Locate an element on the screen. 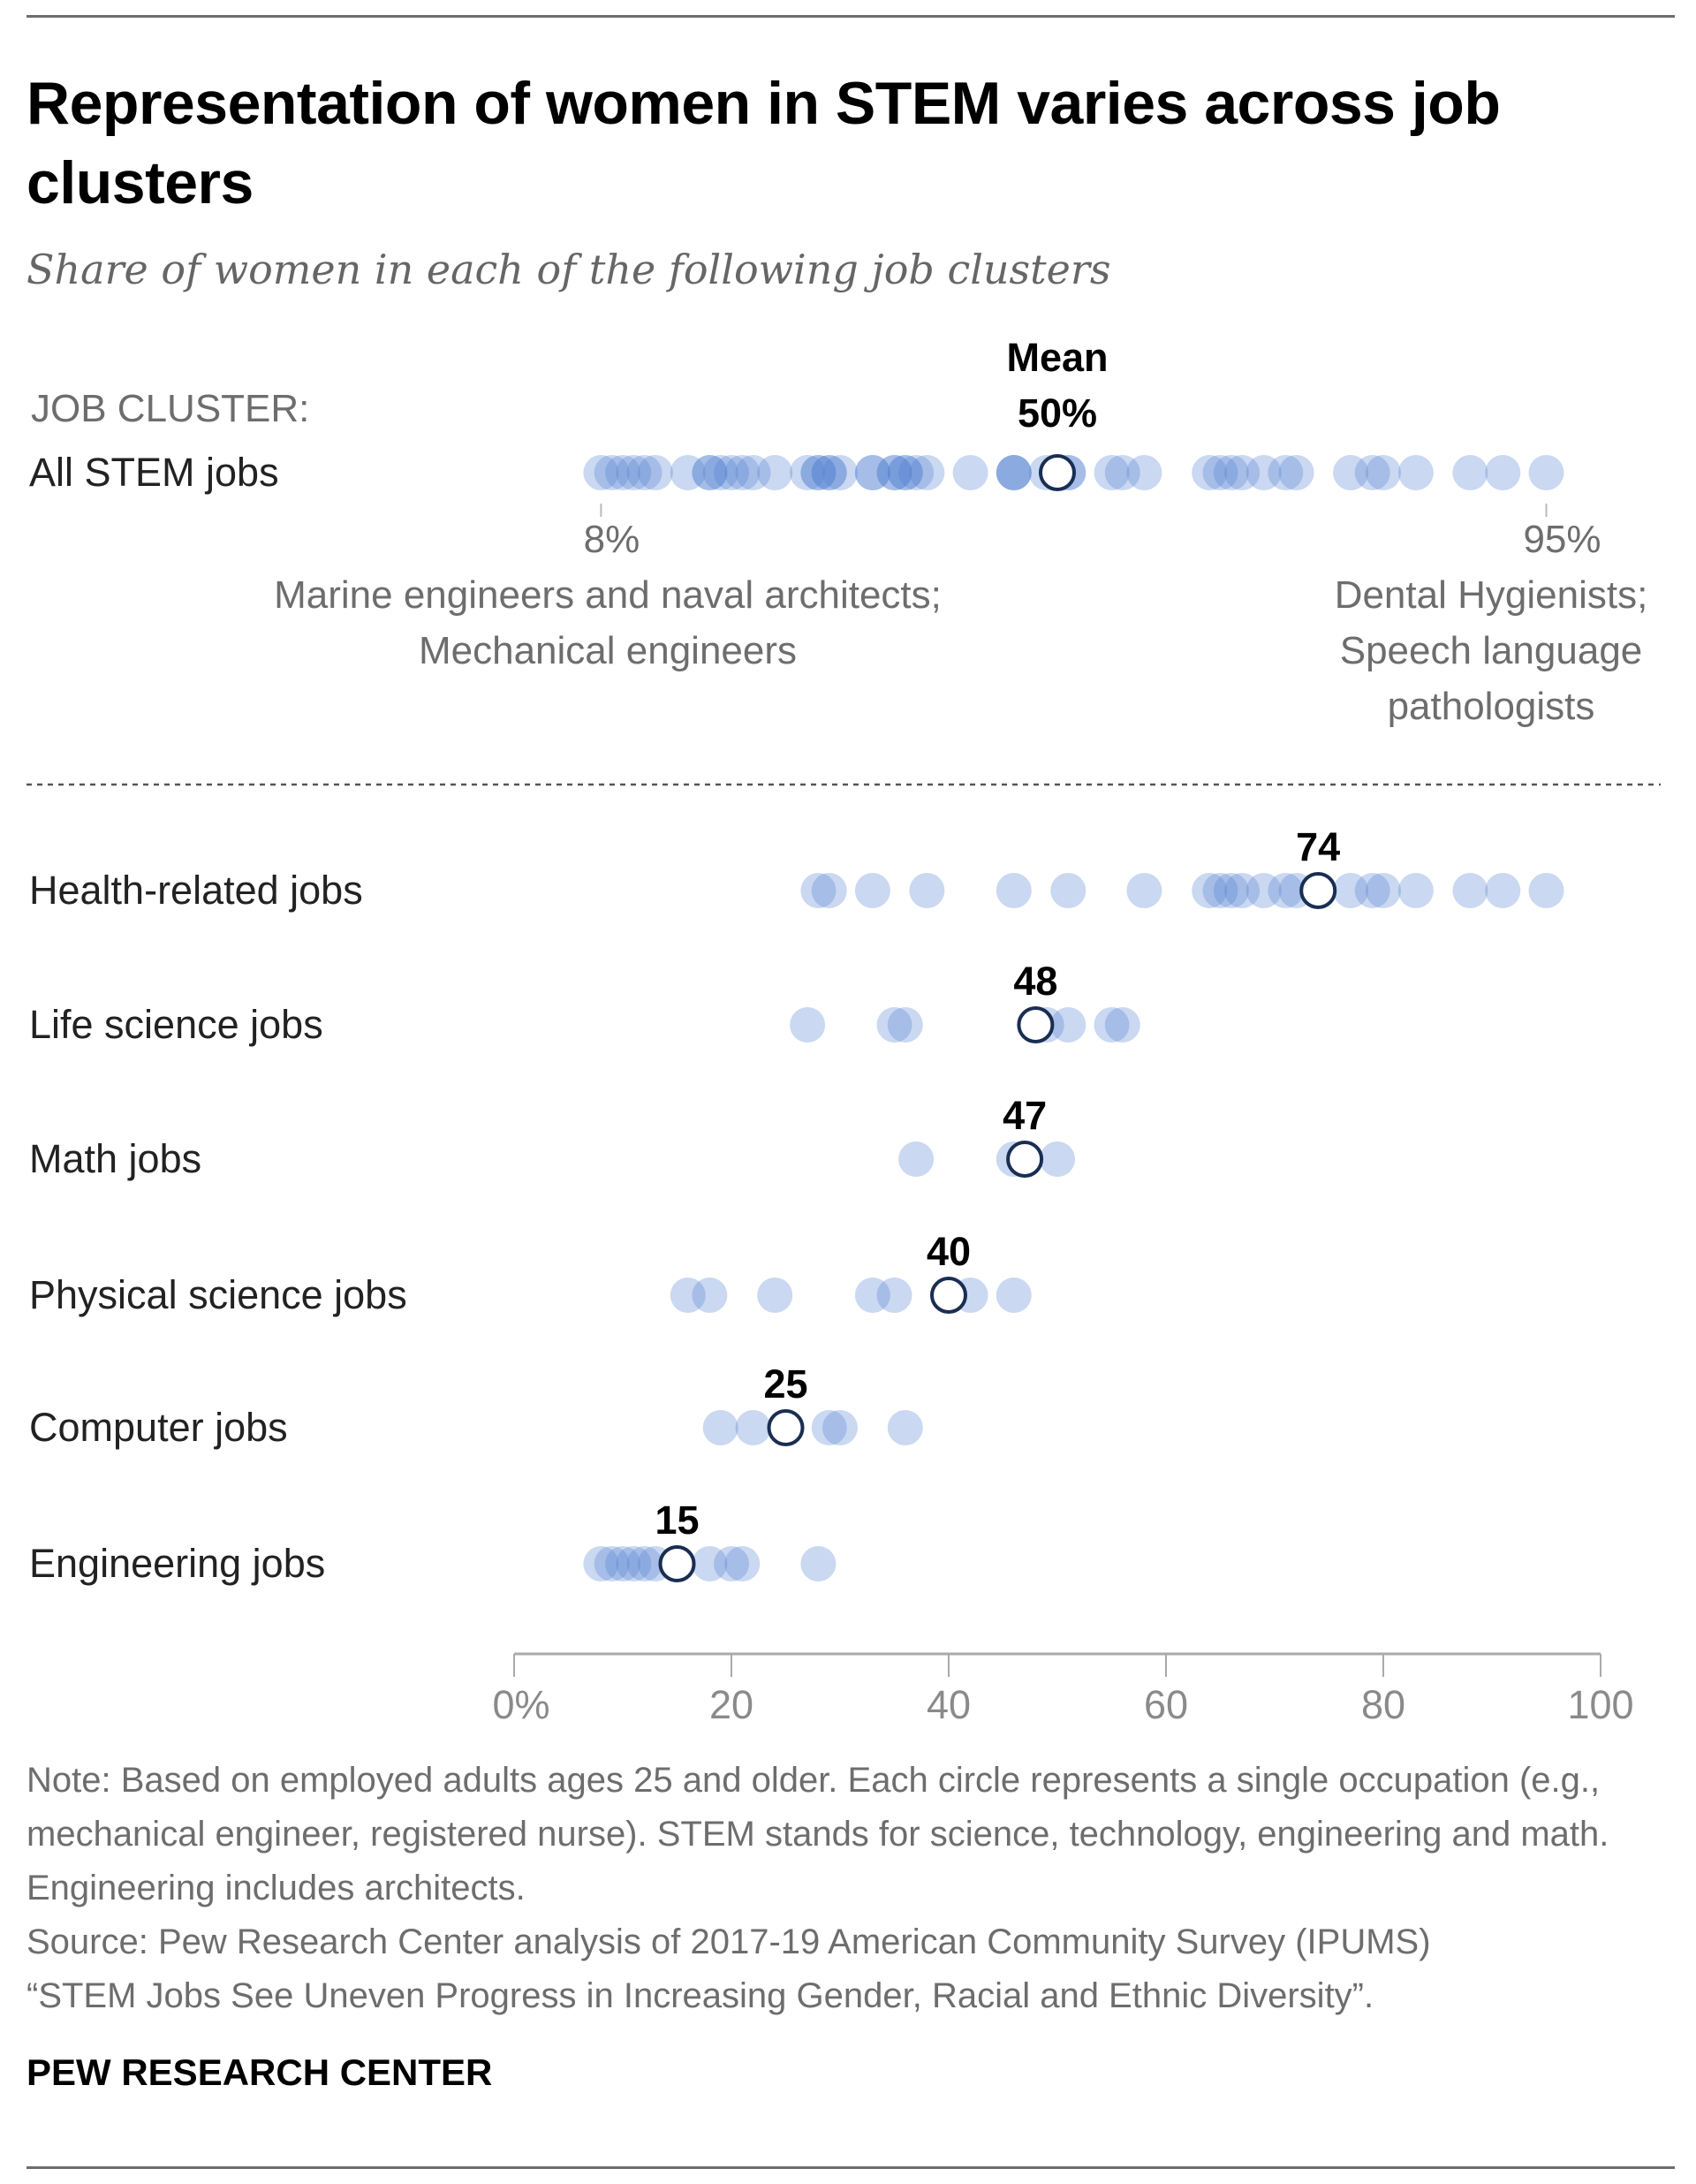  row-label: Health-related jobs is located at coordinates (196, 891).